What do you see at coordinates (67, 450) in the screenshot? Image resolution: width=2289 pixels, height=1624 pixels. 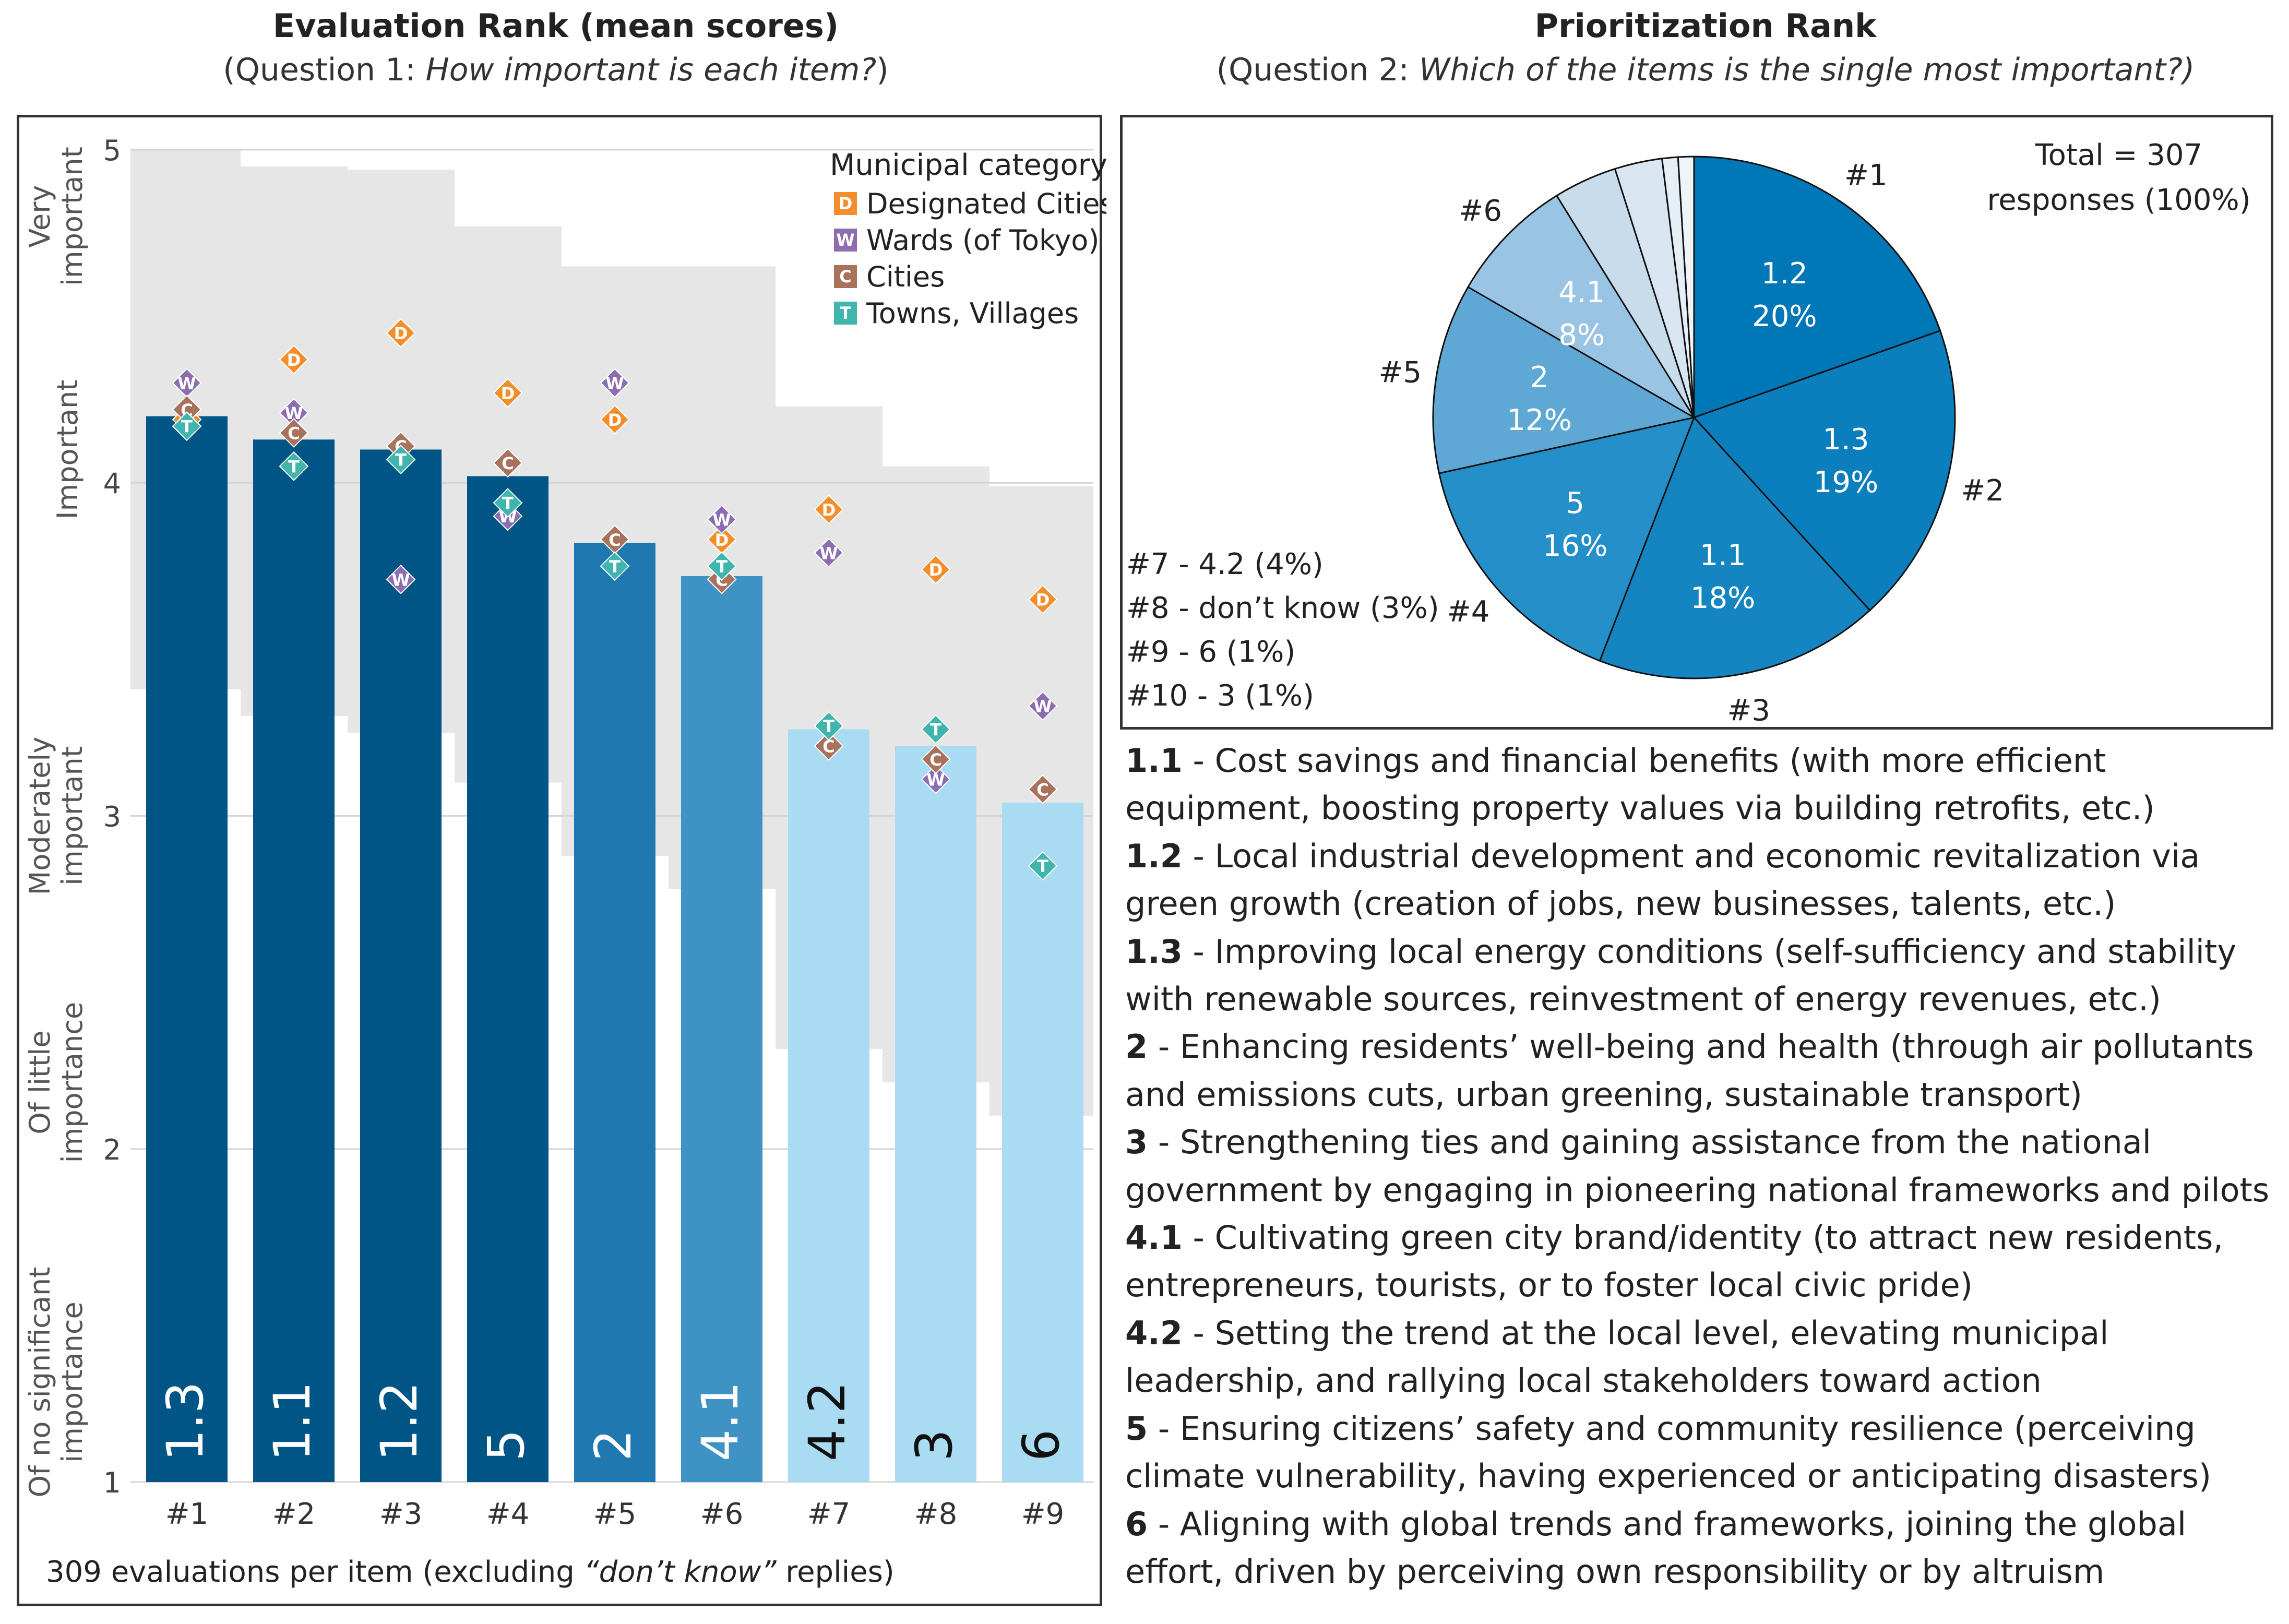 I see `y-level-text: Important` at bounding box center [67, 450].